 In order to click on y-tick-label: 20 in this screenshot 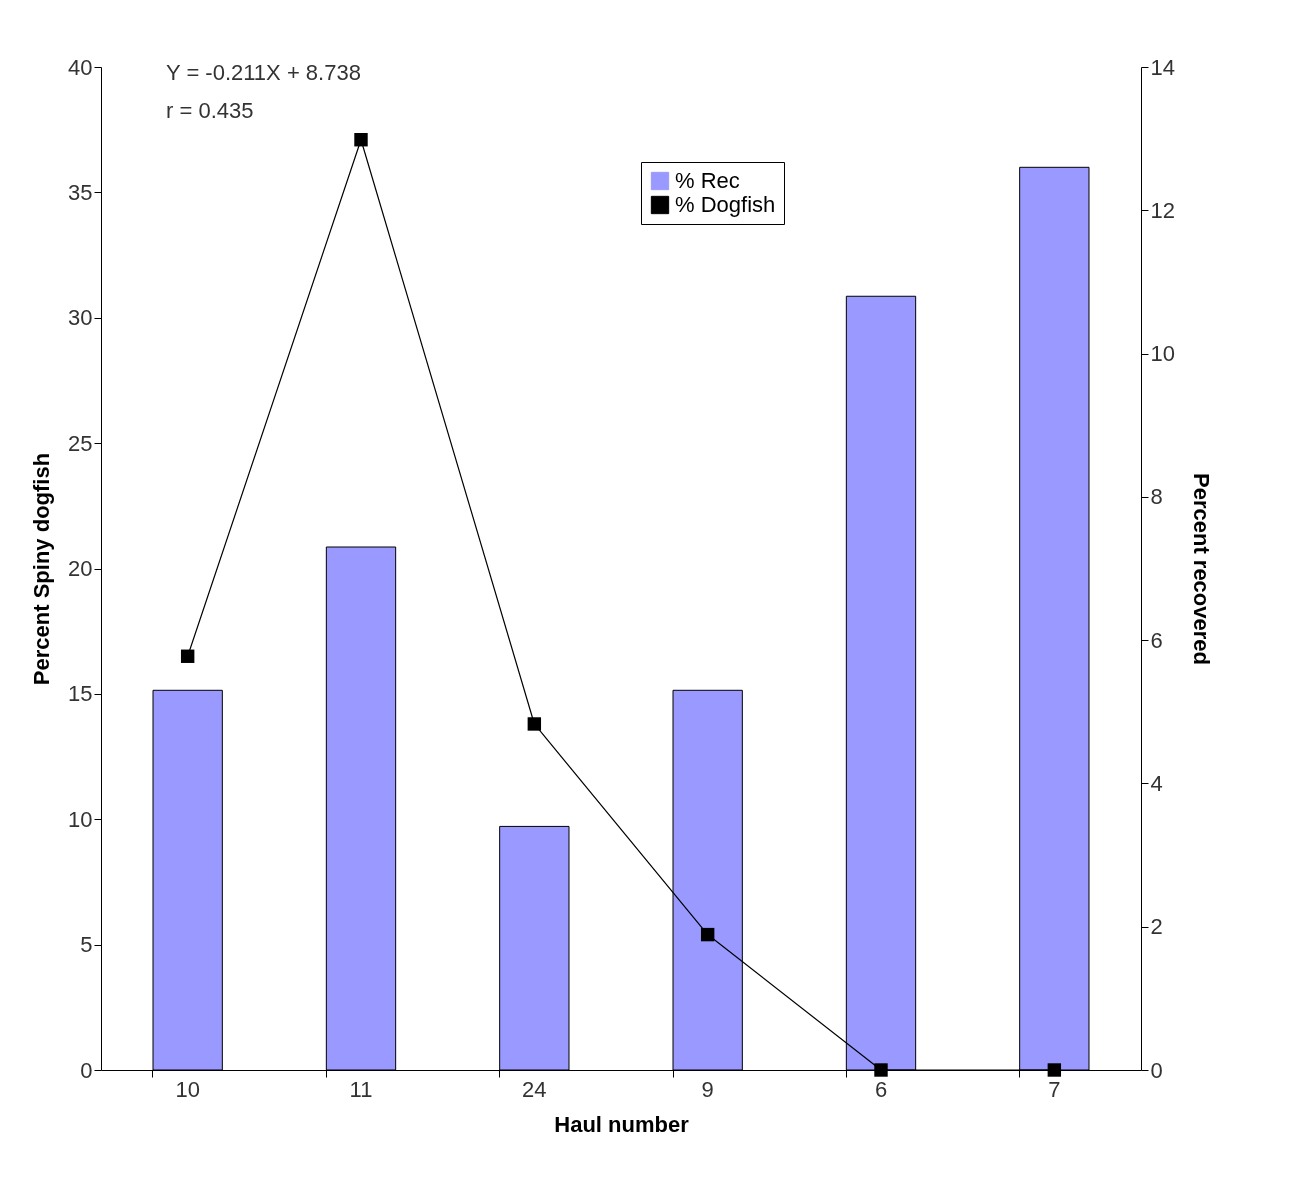, I will do `click(80, 568)`.